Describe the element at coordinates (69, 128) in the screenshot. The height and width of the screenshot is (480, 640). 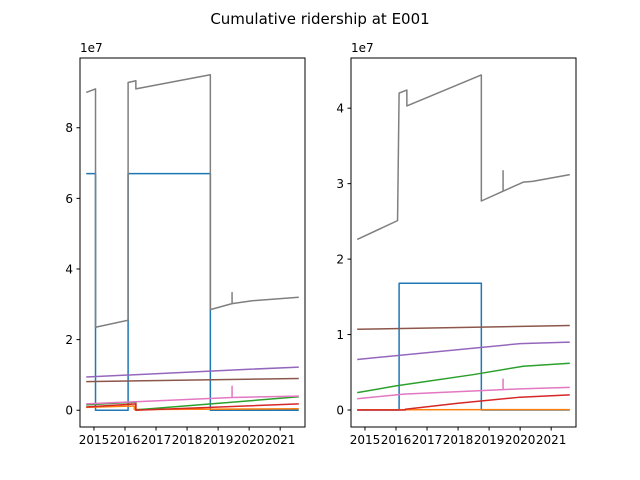
I see `y-tick-label: 8` at that location.